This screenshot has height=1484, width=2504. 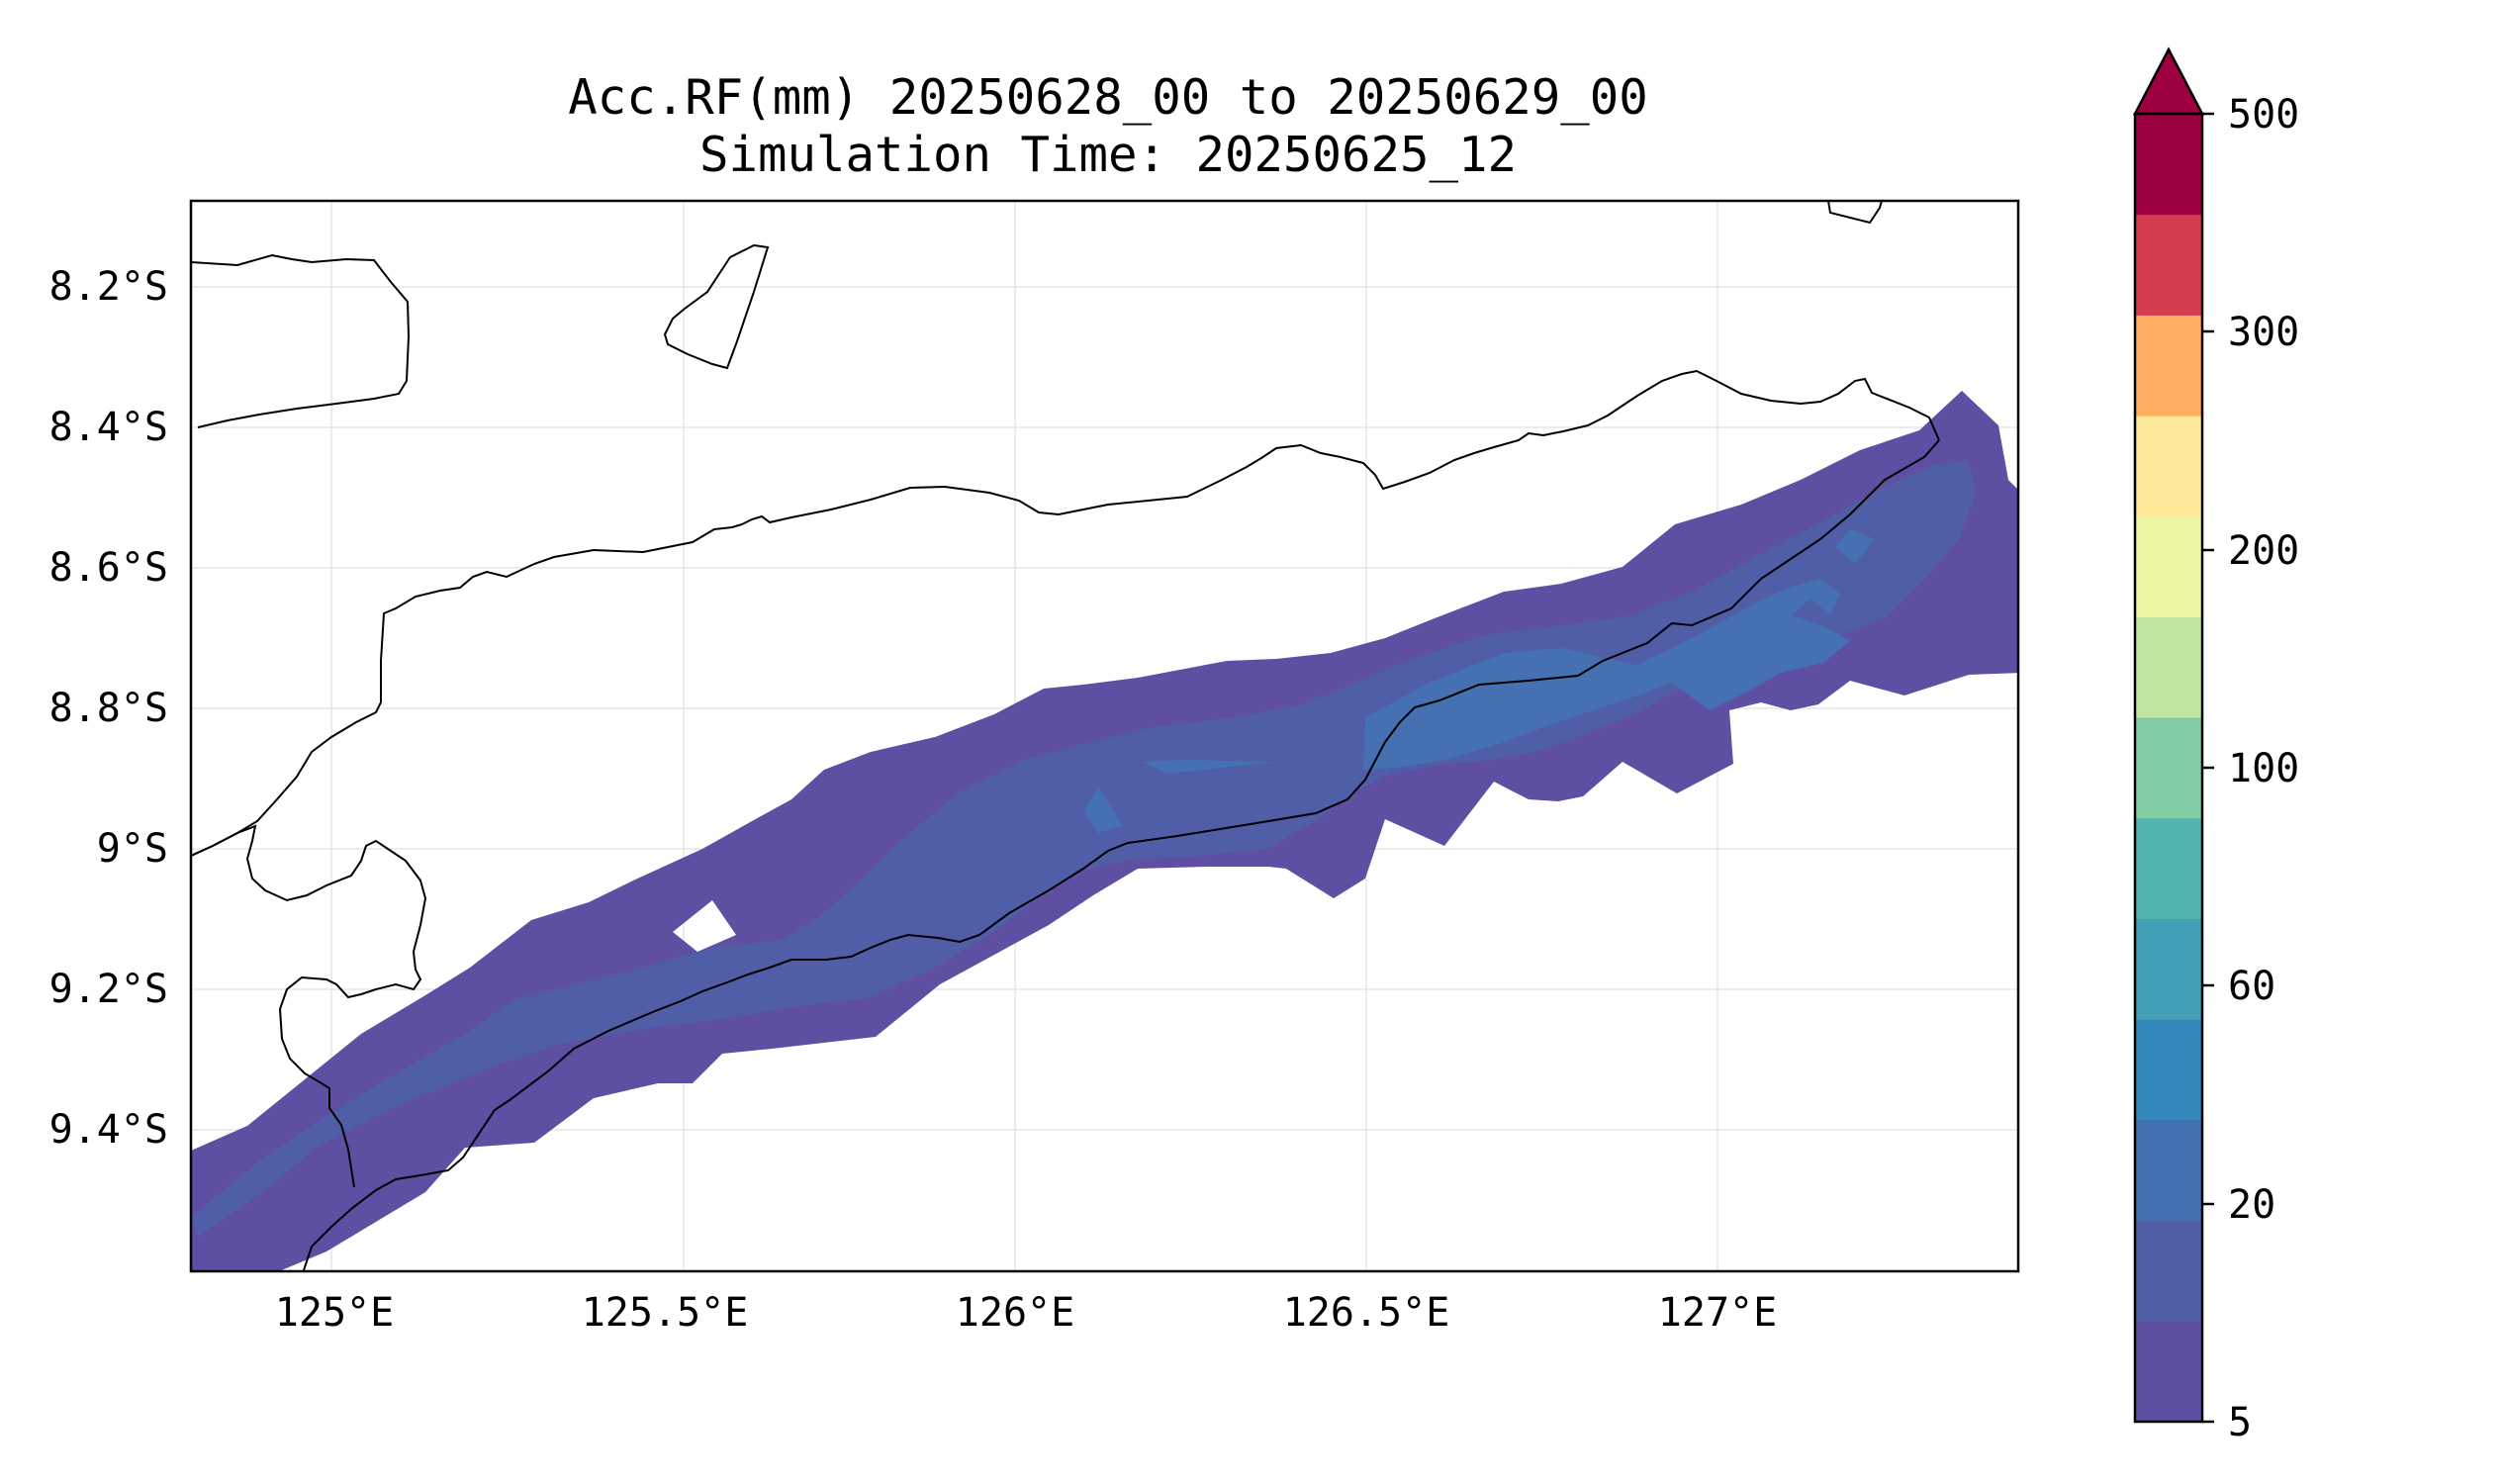 I want to click on colorbar-bands, so click(x=2168, y=768).